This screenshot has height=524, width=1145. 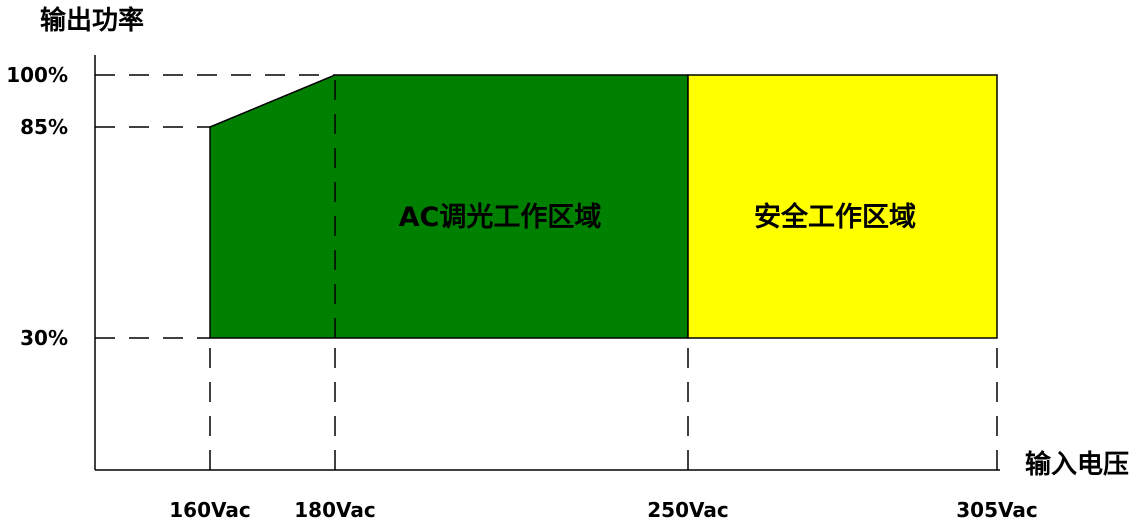 I want to click on y-tick-label: 30%, so click(x=44, y=338).